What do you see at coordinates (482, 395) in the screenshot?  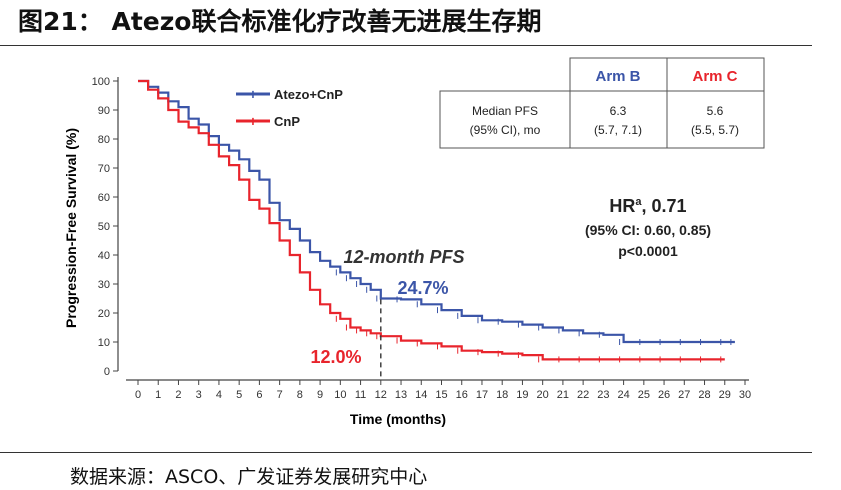 I see `x-tick-label: 17` at bounding box center [482, 395].